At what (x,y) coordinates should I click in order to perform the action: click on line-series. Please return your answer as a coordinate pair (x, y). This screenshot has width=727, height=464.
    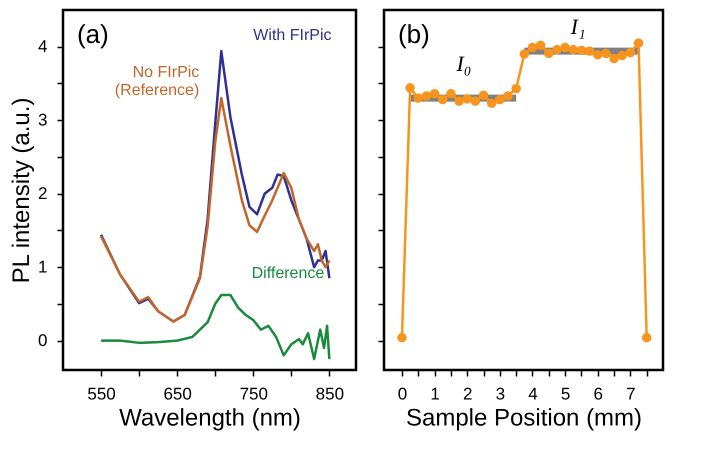
    Looking at the image, I should click on (215, 327).